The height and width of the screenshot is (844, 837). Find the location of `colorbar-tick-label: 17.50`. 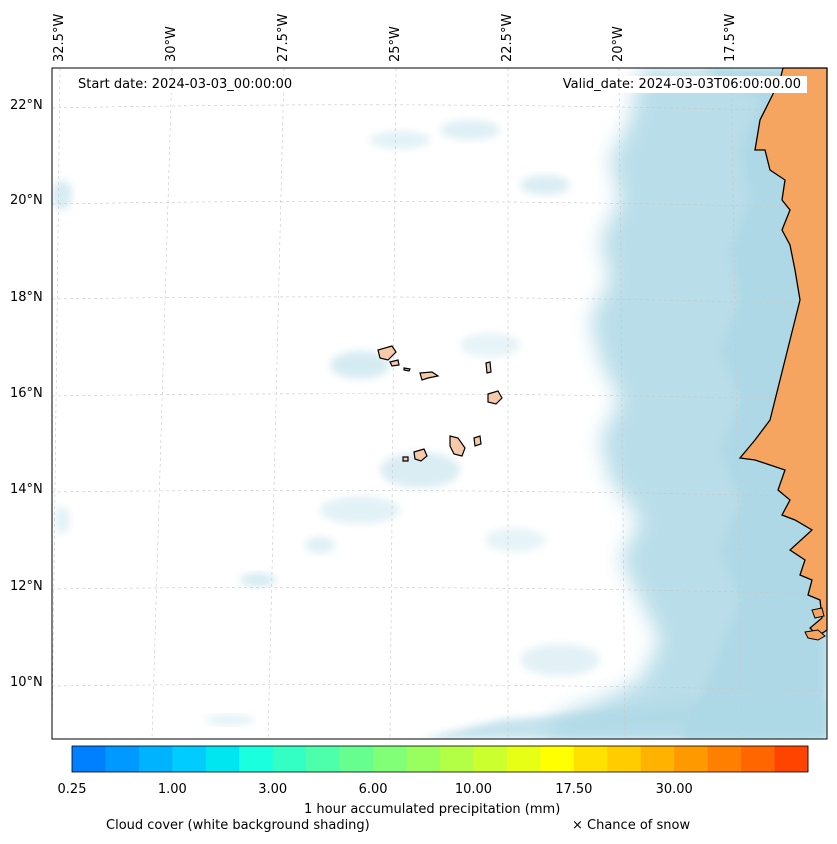

colorbar-tick-label: 17.50 is located at coordinates (574, 789).